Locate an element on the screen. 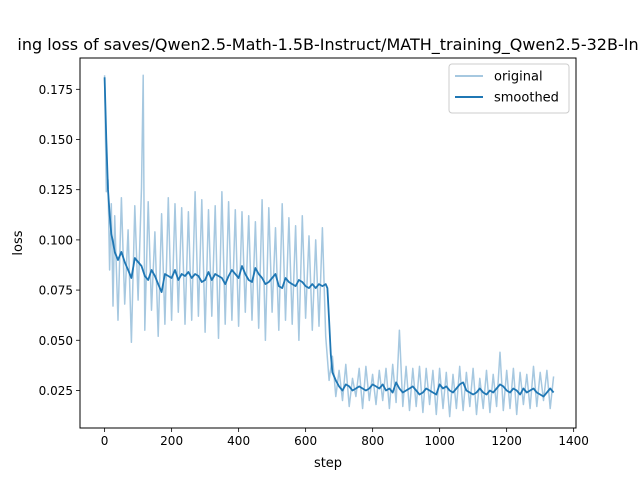 The image size is (640, 480). y-tick-label: 0.075 is located at coordinates (56, 291).